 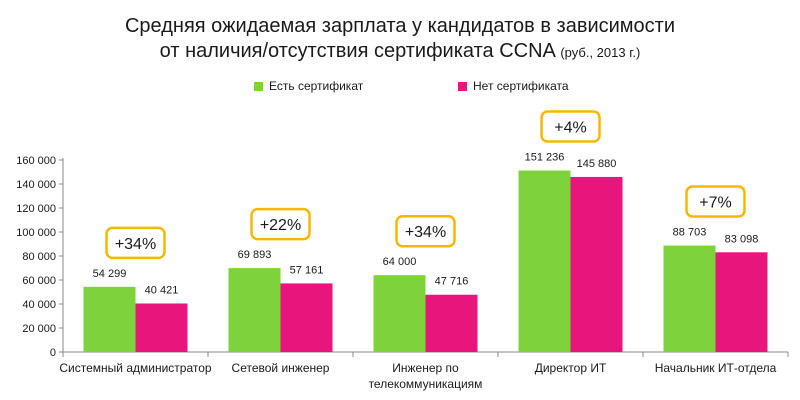 I want to click on y-tick-label: 20 000, so click(x=39, y=329).